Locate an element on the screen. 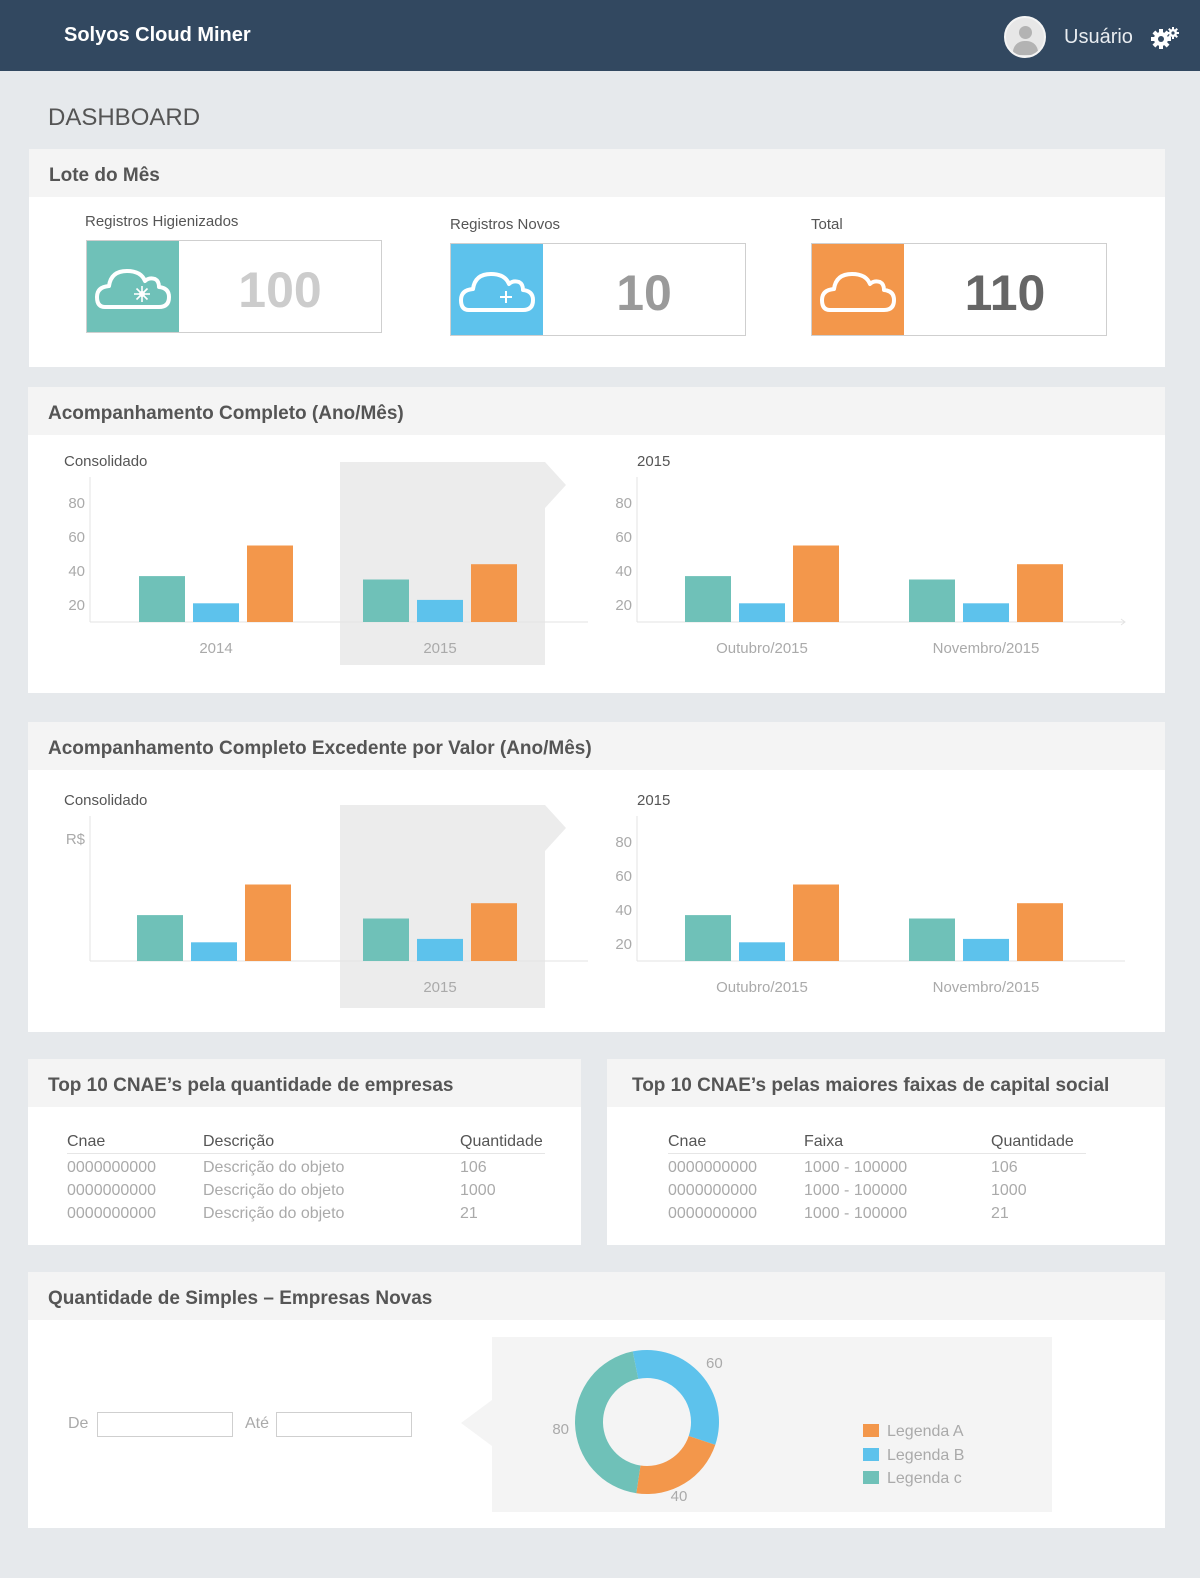 The image size is (1200, 1578). stat-label-total: Total is located at coordinates (827, 224).